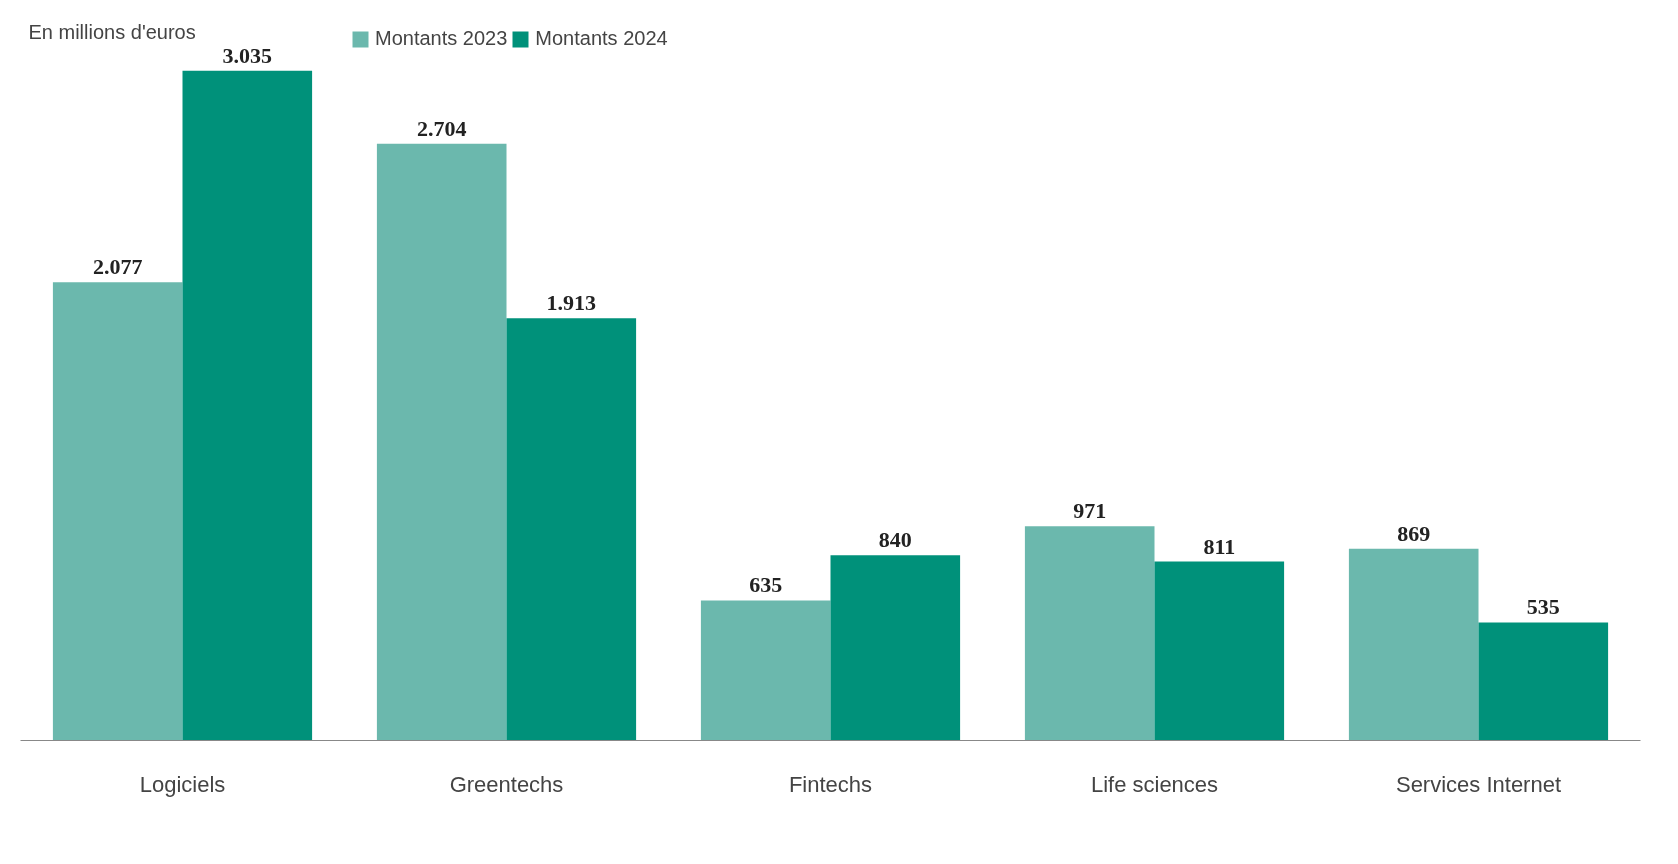 The height and width of the screenshot is (864, 1678). Describe the element at coordinates (112, 31) in the screenshot. I see `text: En millions d'euros` at that location.